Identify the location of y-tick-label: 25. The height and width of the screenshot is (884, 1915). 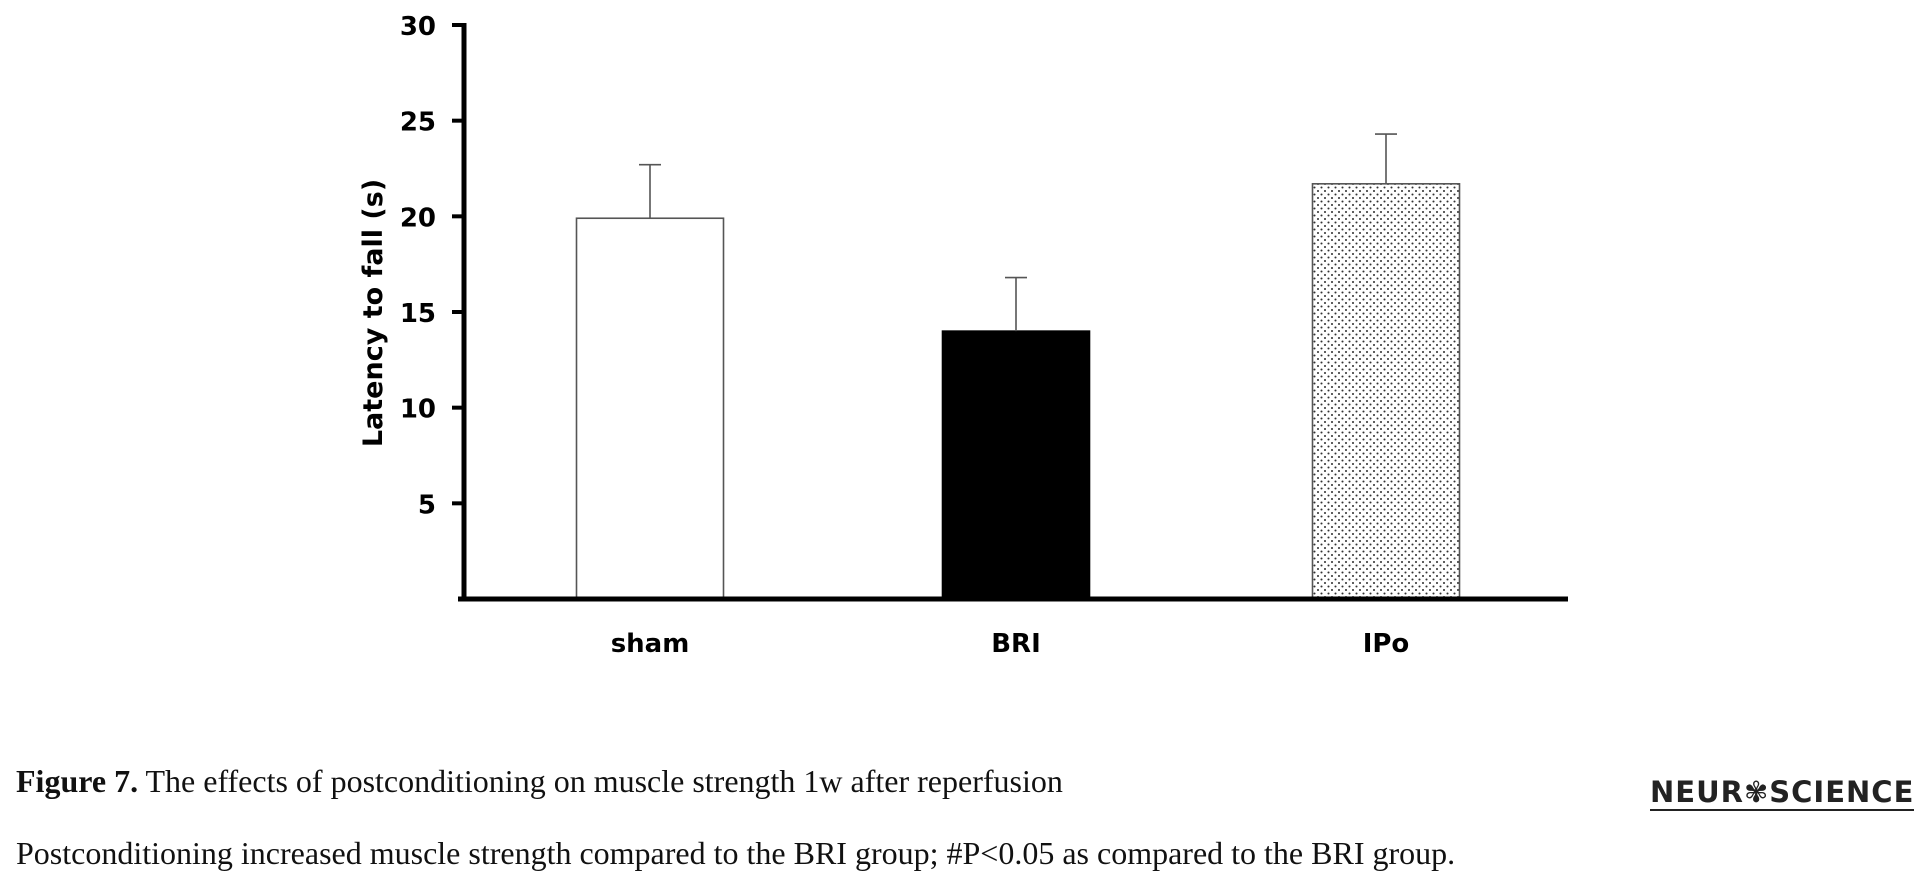
(418, 123).